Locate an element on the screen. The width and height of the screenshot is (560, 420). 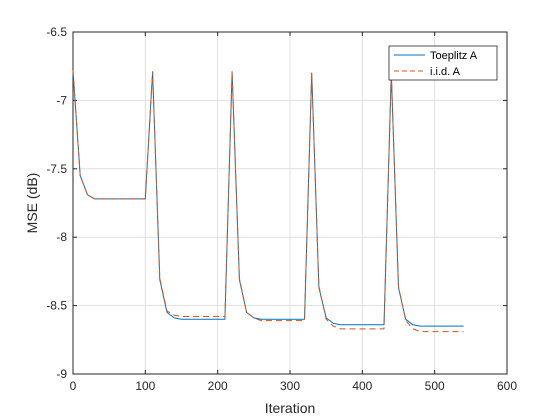
x-tick-label: 200 is located at coordinates (218, 386).